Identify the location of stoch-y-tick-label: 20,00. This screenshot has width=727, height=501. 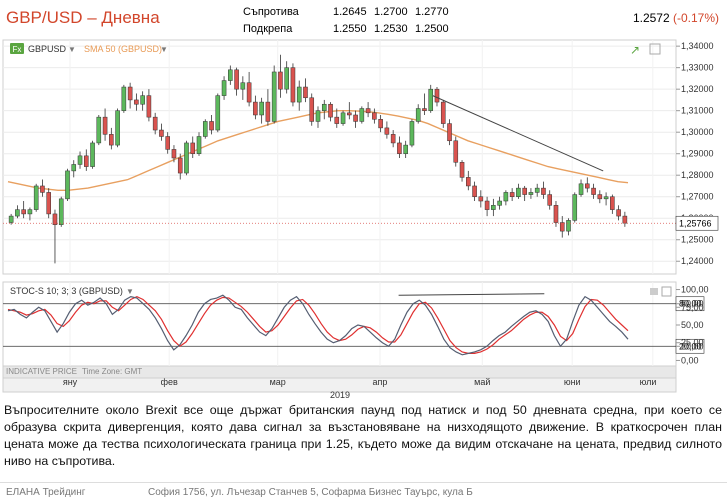
(692, 346).